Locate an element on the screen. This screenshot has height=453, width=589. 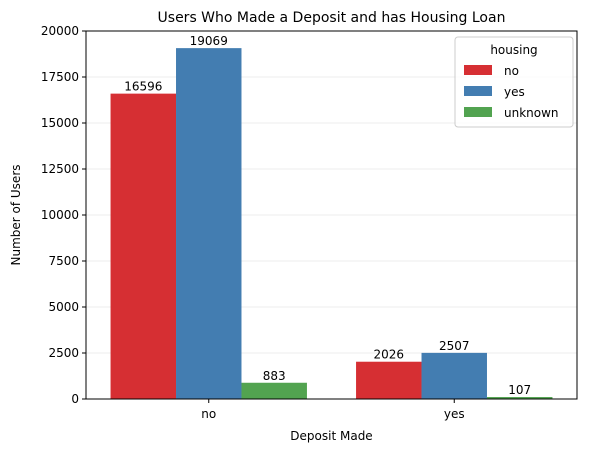
legend-label: yes is located at coordinates (514, 92).